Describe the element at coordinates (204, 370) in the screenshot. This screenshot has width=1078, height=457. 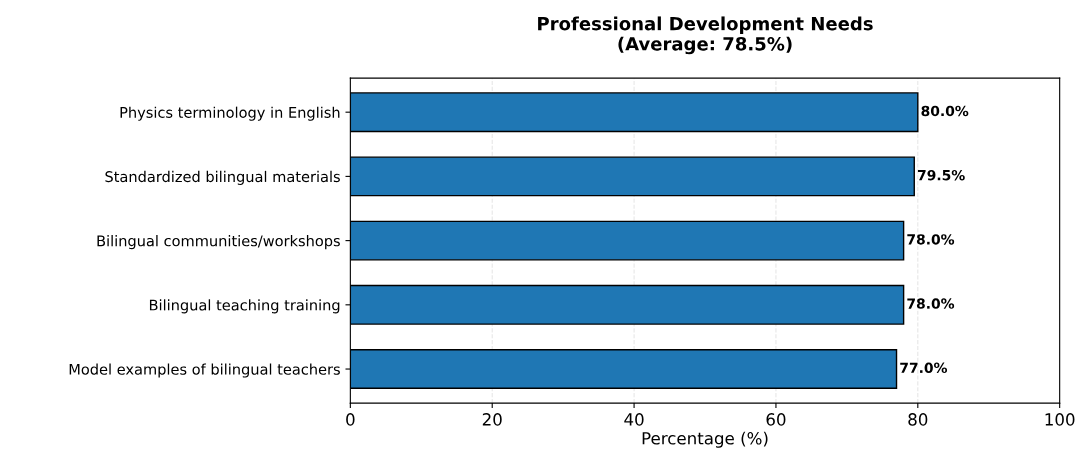
I see `y-tick-label: Model examples of bilingual teachers` at that location.